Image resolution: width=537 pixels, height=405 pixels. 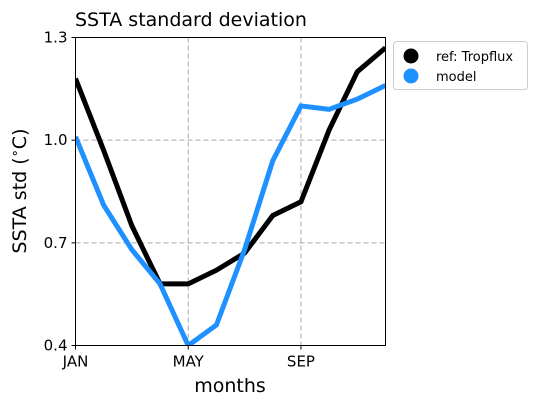 I want to click on y-axis-label-main: SSTA std (, so click(x=20, y=205).